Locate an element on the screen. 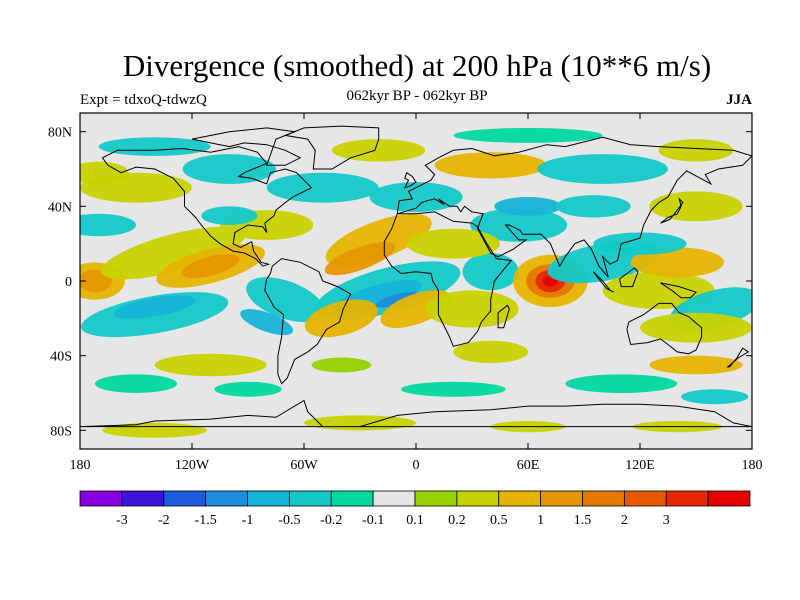  coast-borneo is located at coordinates (628, 277).